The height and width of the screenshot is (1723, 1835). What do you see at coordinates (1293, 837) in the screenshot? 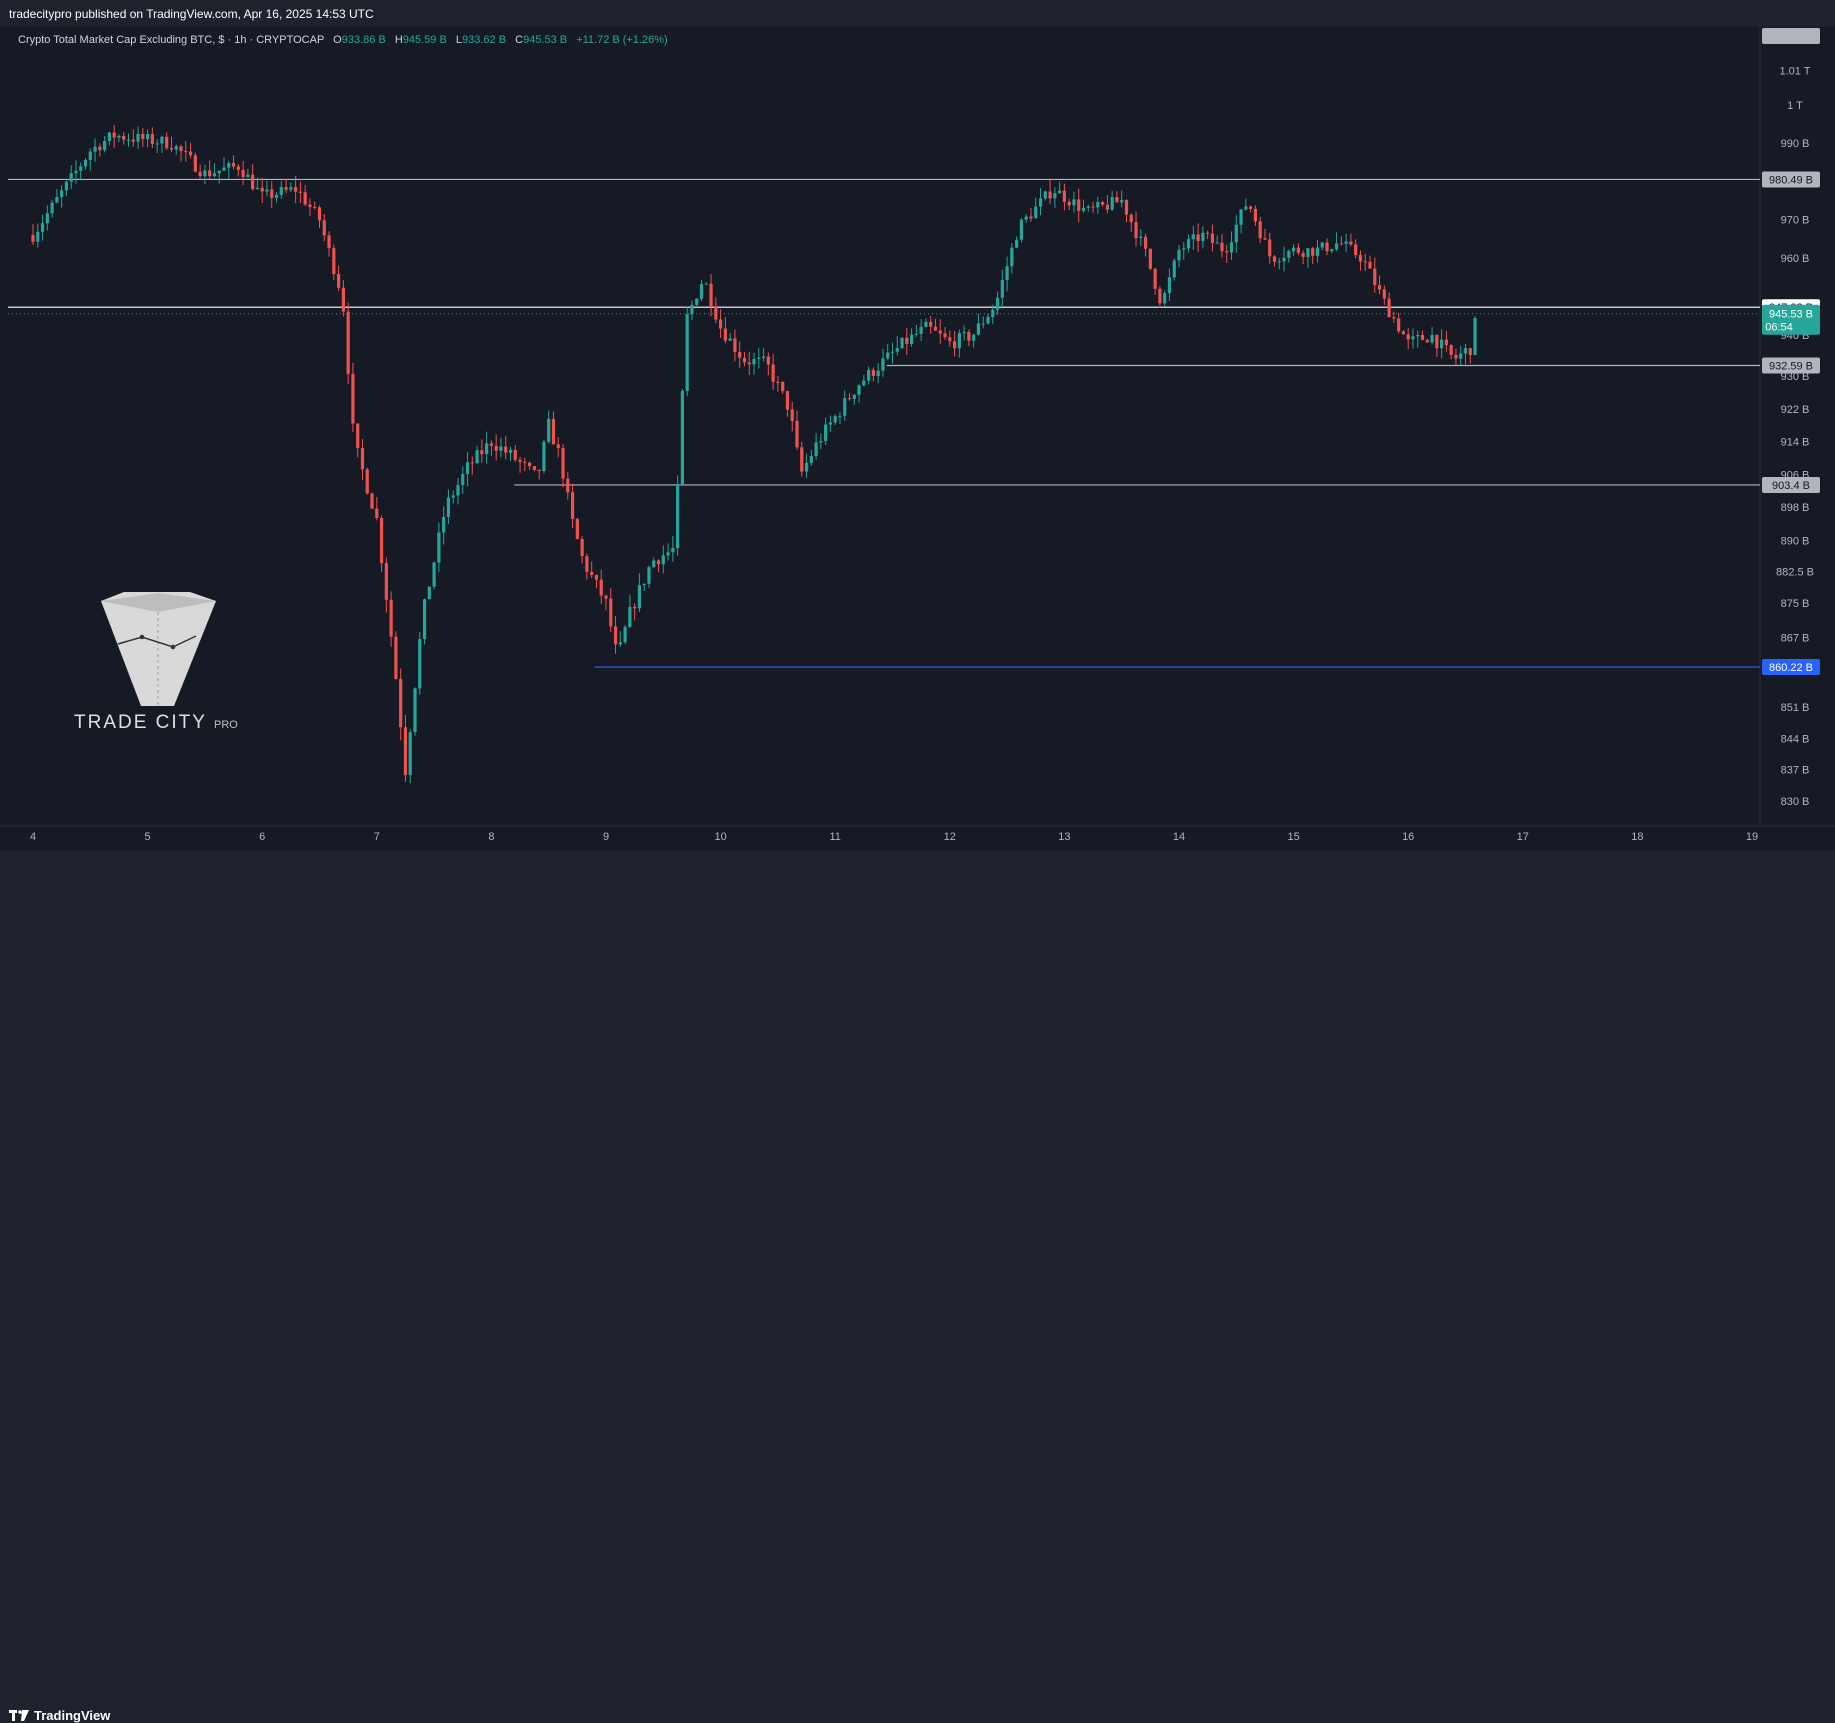
I see `x-tick-label: 15` at bounding box center [1293, 837].